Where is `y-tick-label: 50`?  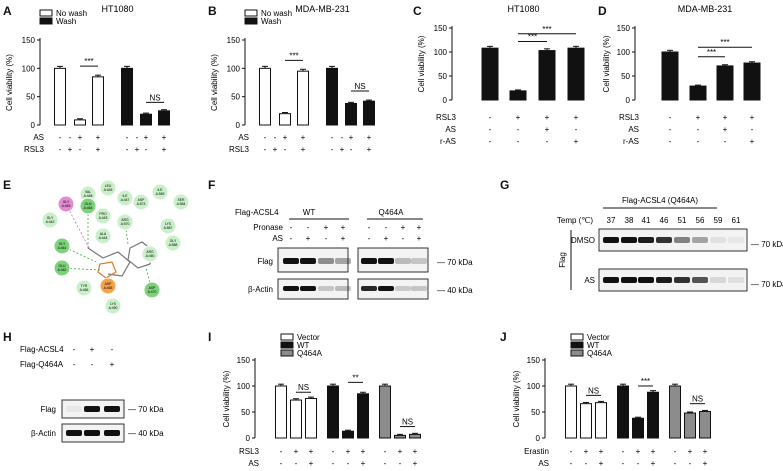
y-tick-label: 50 is located at coordinates (442, 76).